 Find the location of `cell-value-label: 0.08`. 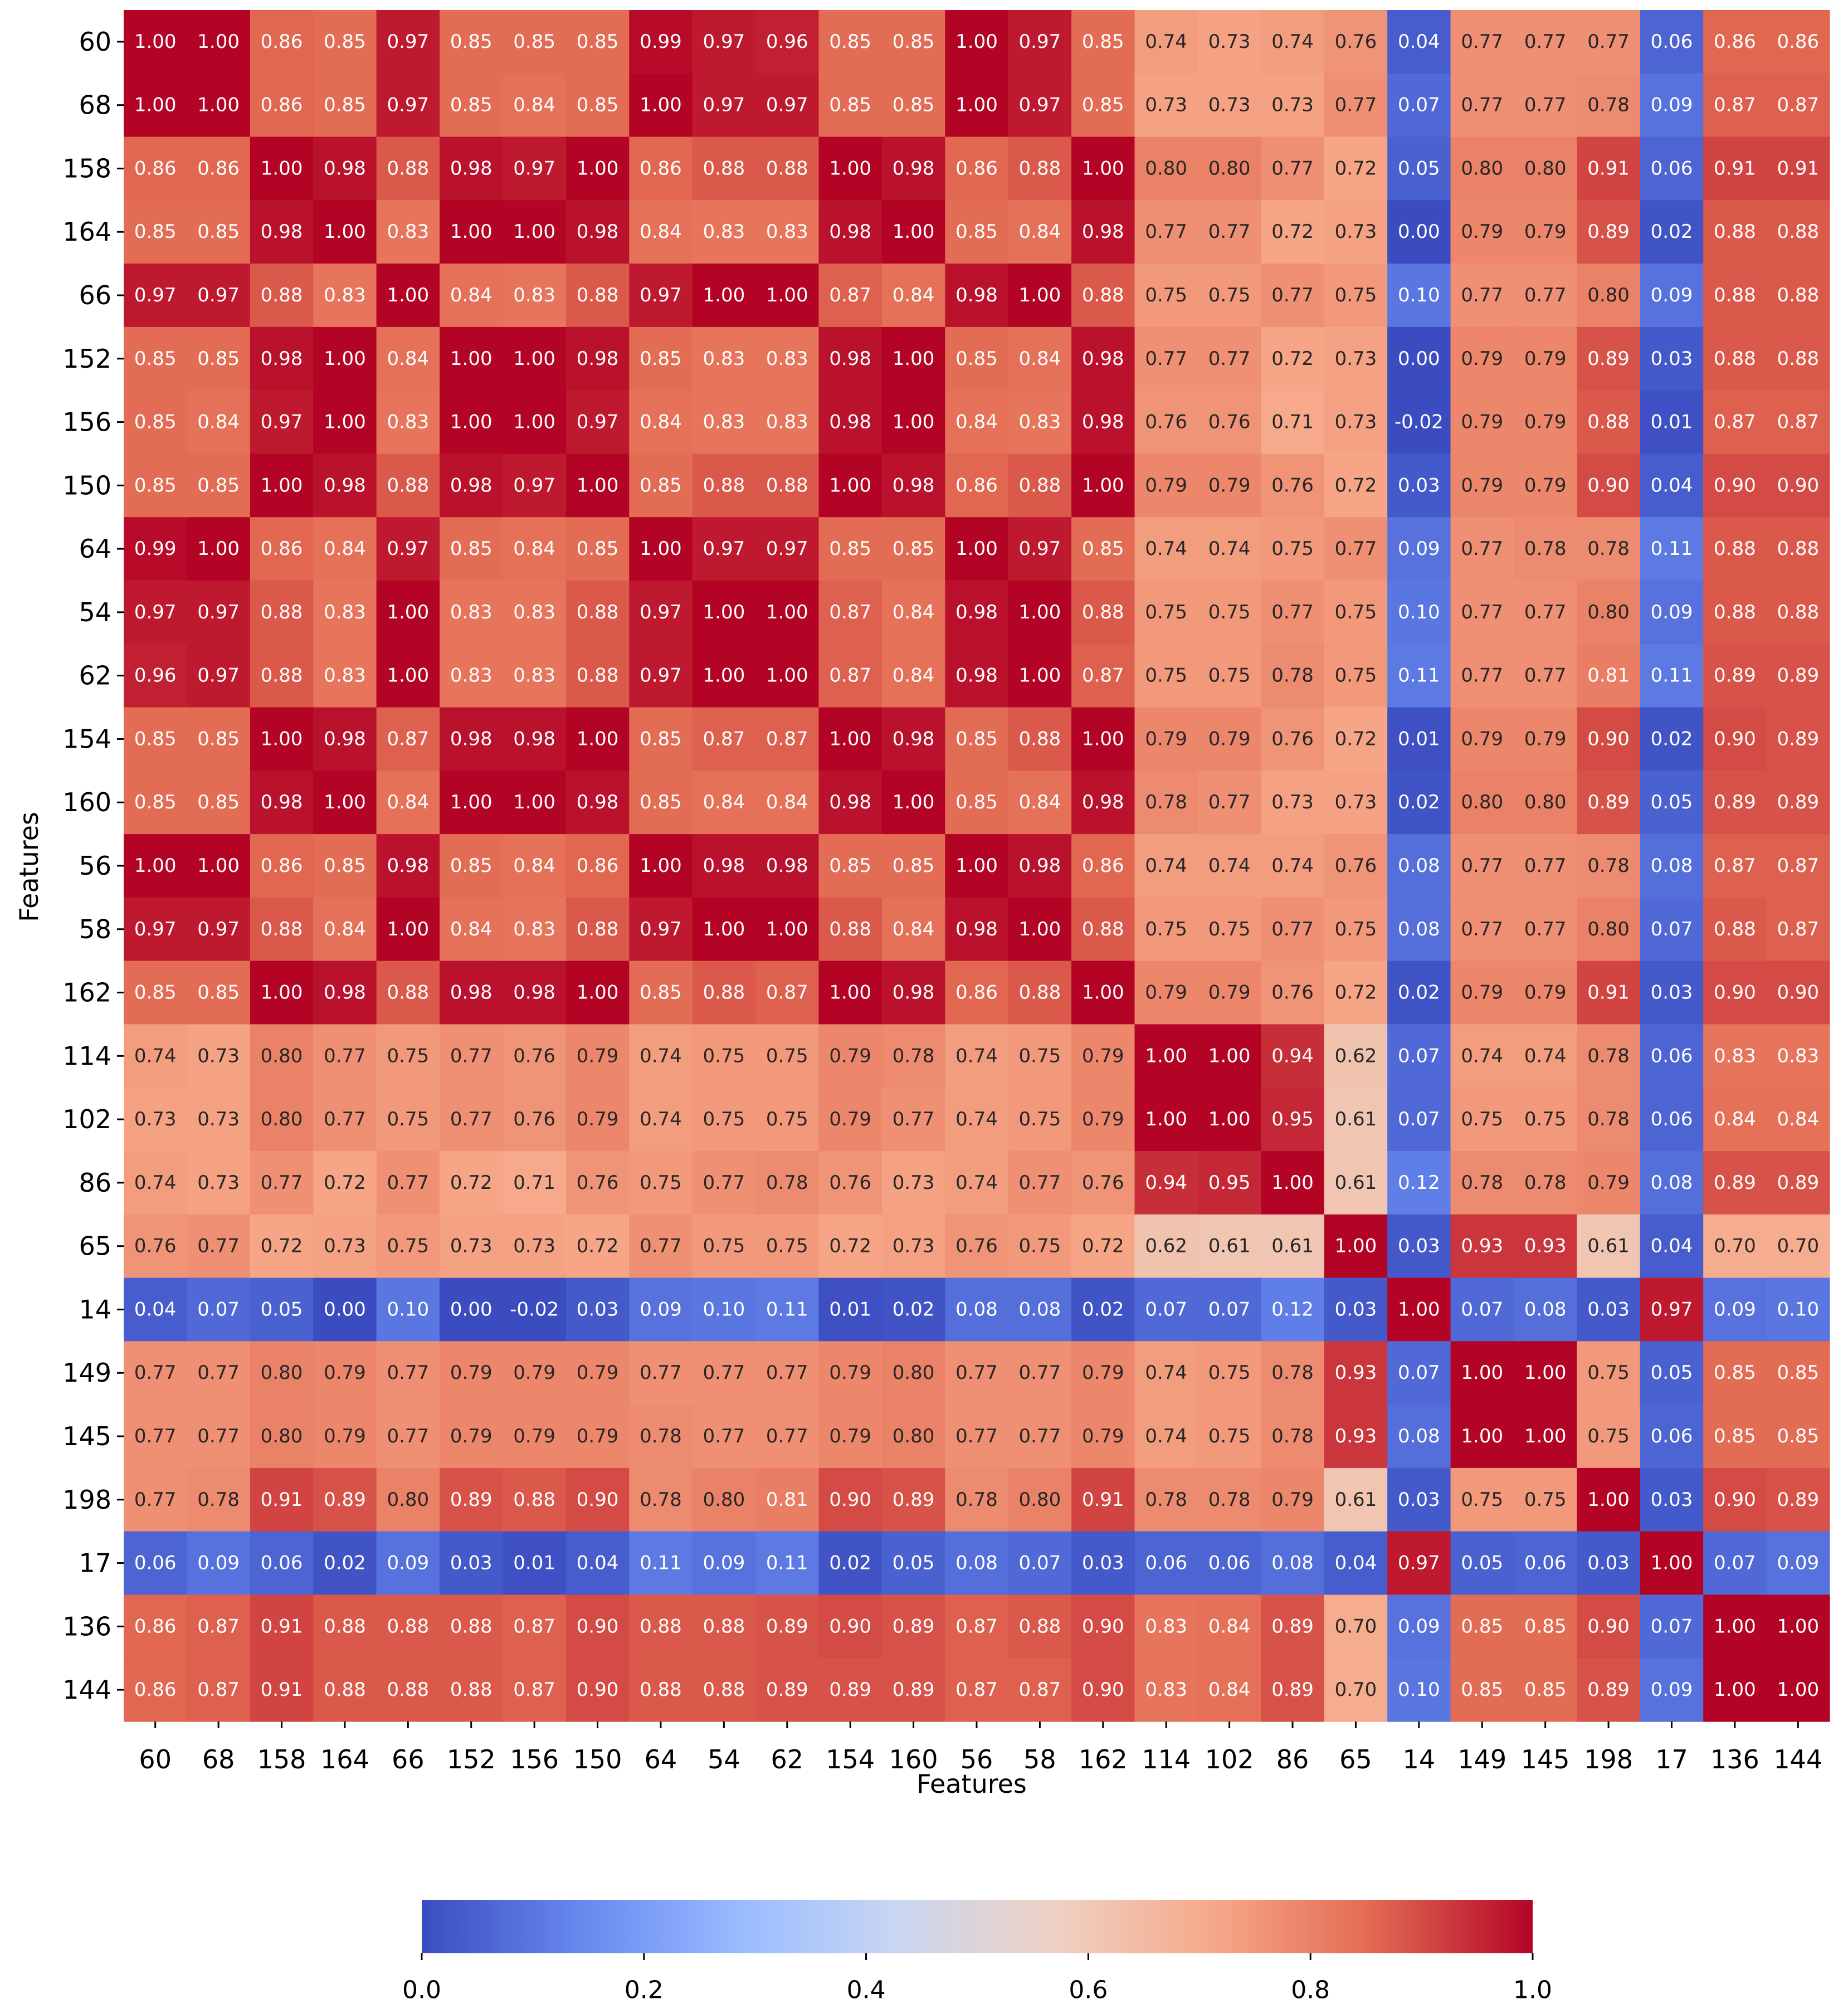

cell-value-label: 0.08 is located at coordinates (1546, 1309).